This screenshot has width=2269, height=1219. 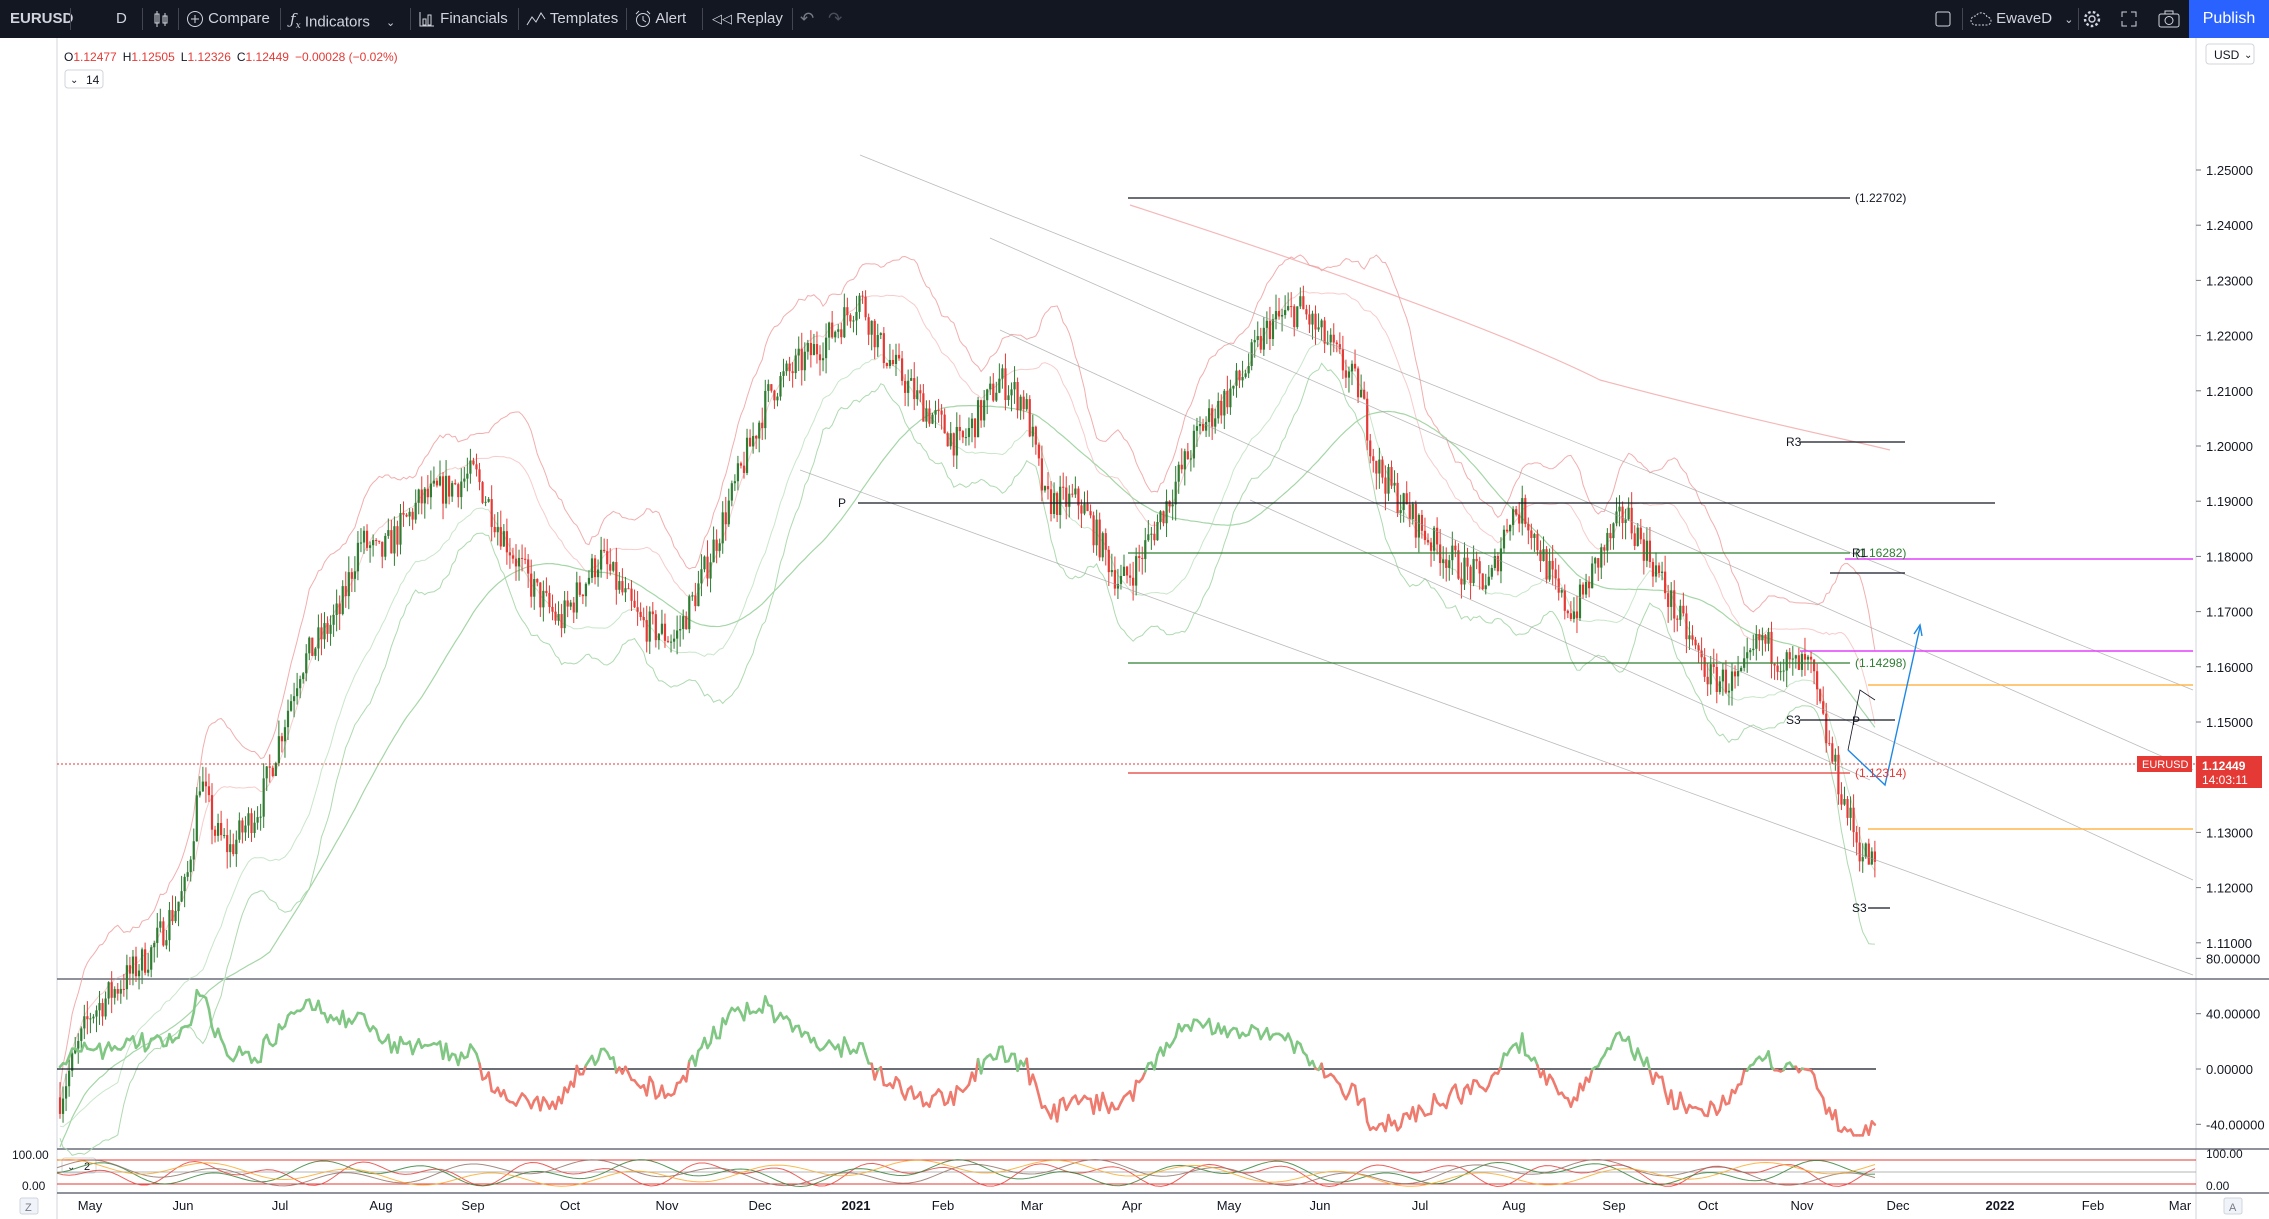 I want to click on indicators-button: ƒx Indicators ⌄, so click(x=342, y=19).